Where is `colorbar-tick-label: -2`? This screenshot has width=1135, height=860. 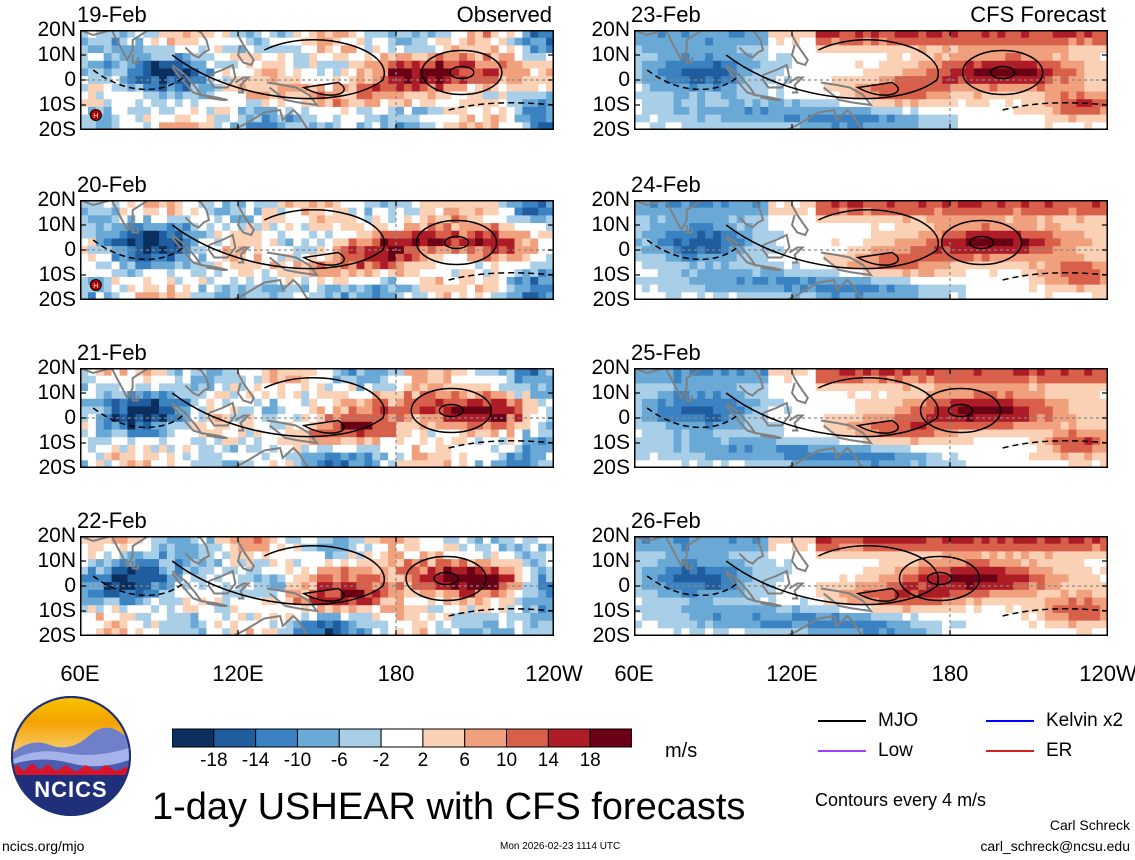 colorbar-tick-label: -2 is located at coordinates (381, 760).